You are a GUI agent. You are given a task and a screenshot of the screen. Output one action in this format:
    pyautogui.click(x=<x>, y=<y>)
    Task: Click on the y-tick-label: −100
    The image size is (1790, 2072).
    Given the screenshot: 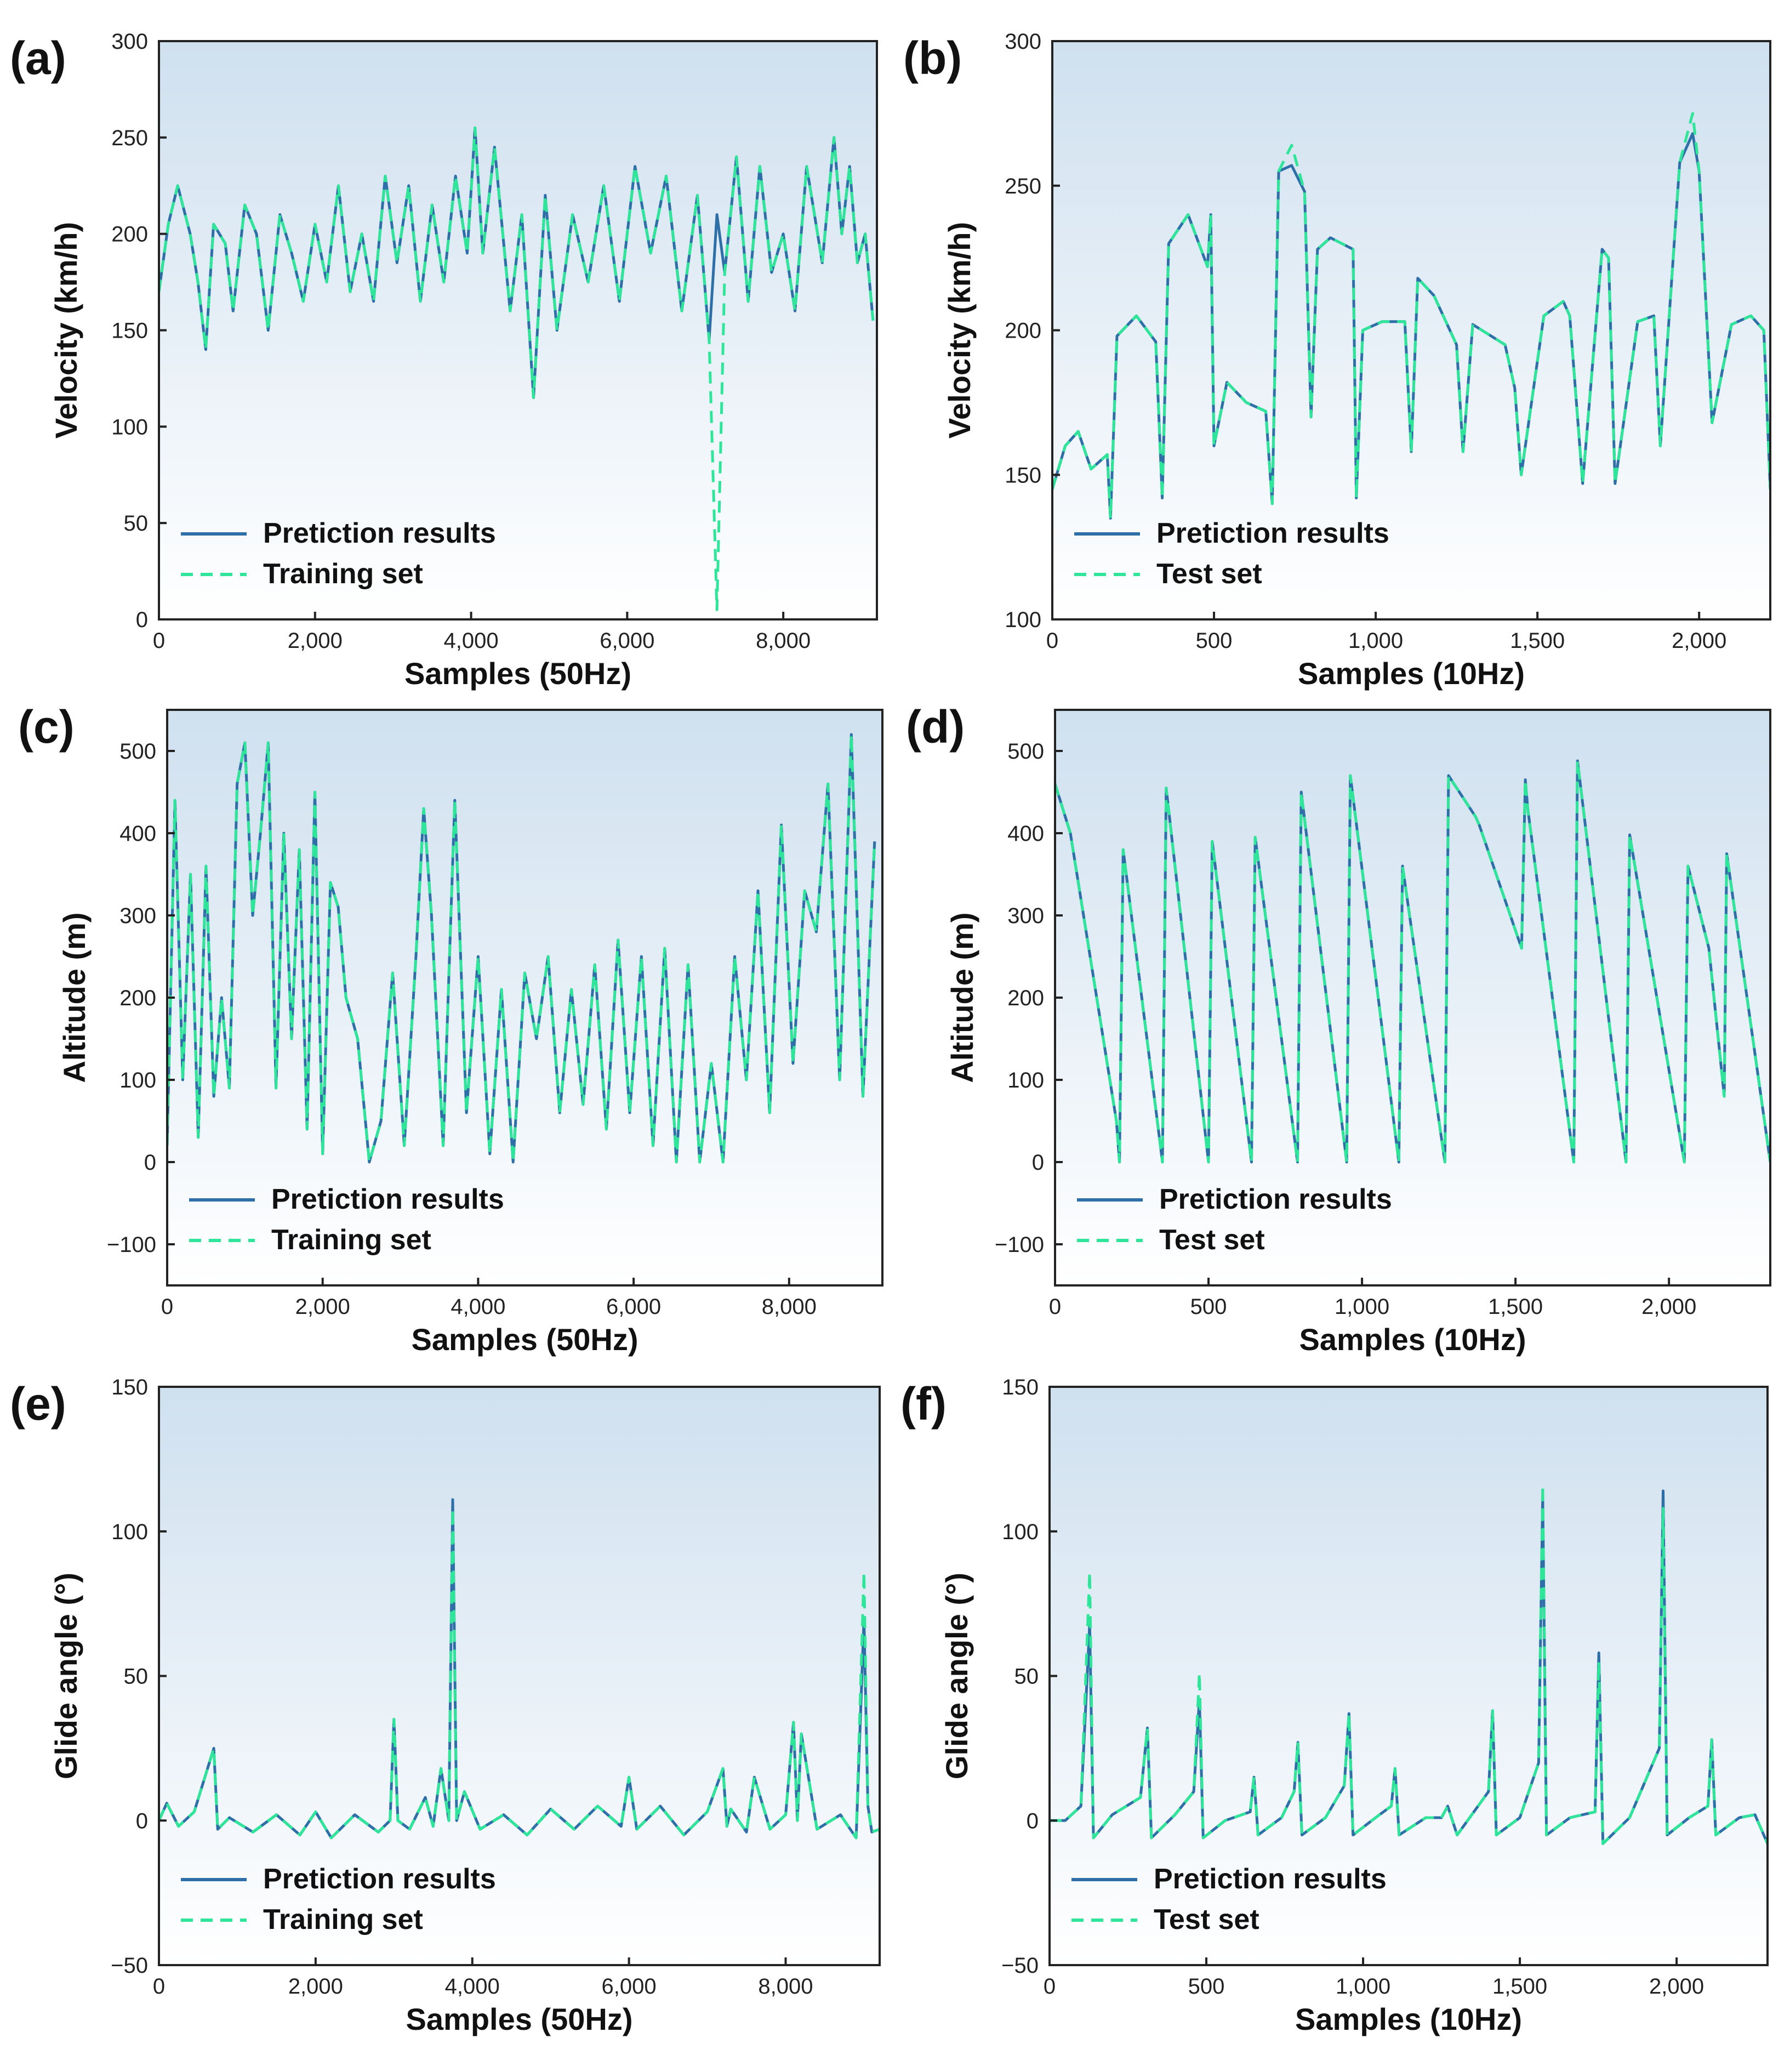 What is the action you would take?
    pyautogui.click(x=1019, y=1245)
    